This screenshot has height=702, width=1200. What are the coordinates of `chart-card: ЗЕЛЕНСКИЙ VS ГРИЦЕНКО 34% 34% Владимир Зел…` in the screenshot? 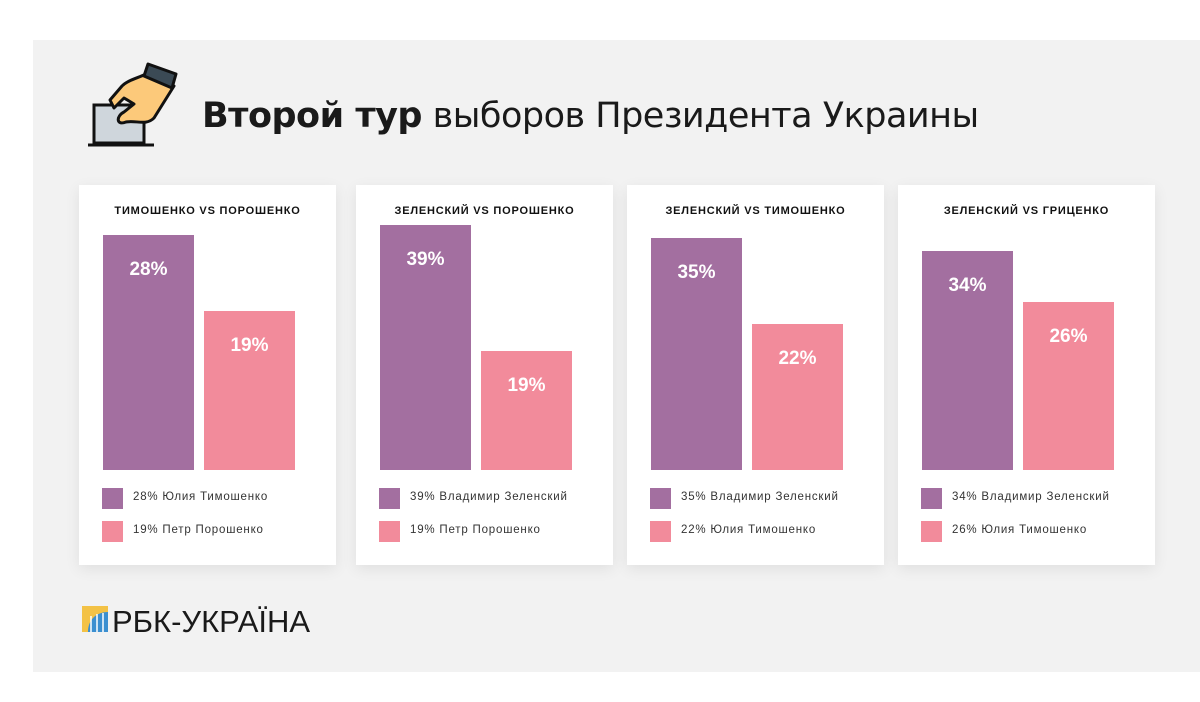 It's located at (1026, 375).